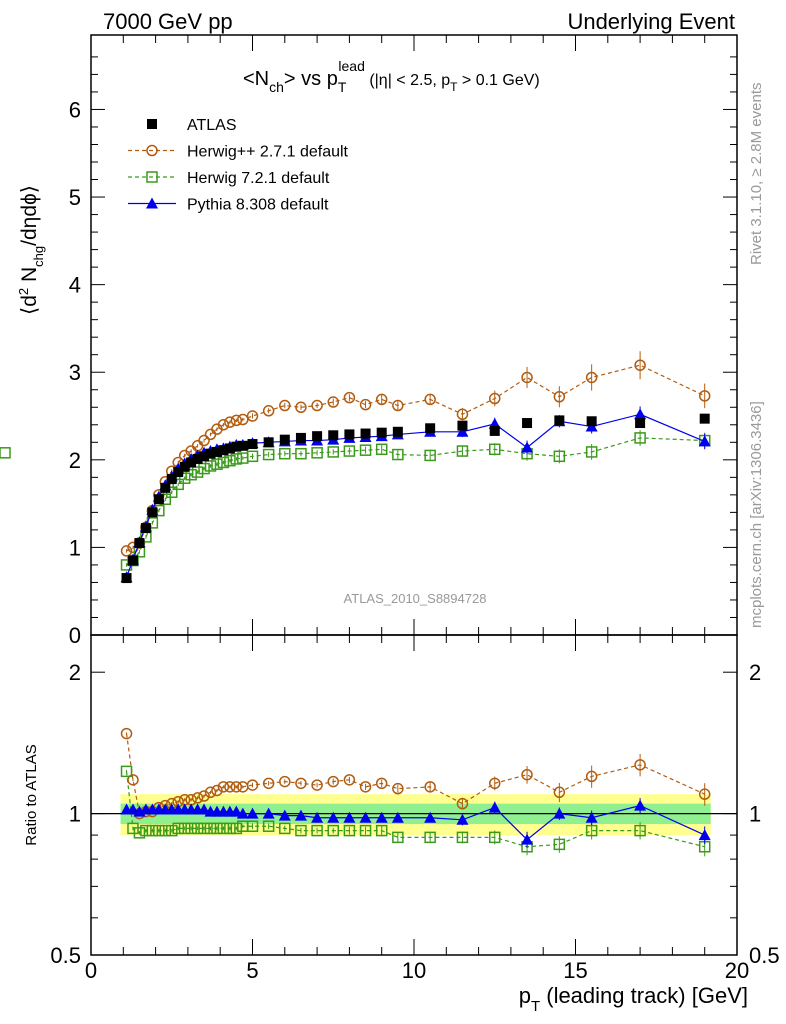 The image size is (786, 1024). What do you see at coordinates (31, 250) in the screenshot?
I see `main-y-axis-label: ⟨d2 Nchg/dηdϕ⟩` at bounding box center [31, 250].